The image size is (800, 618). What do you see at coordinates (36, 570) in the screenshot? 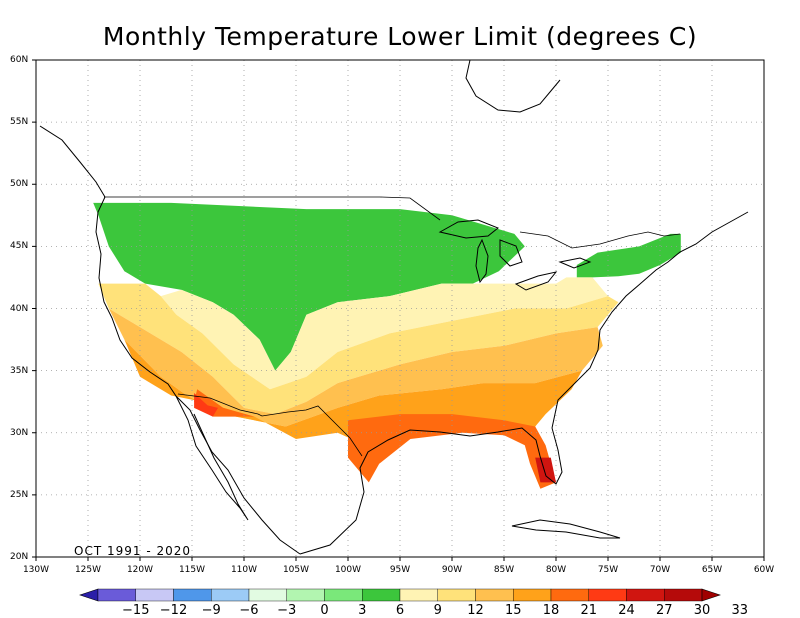
I see `lon-label: 130W` at bounding box center [36, 570].